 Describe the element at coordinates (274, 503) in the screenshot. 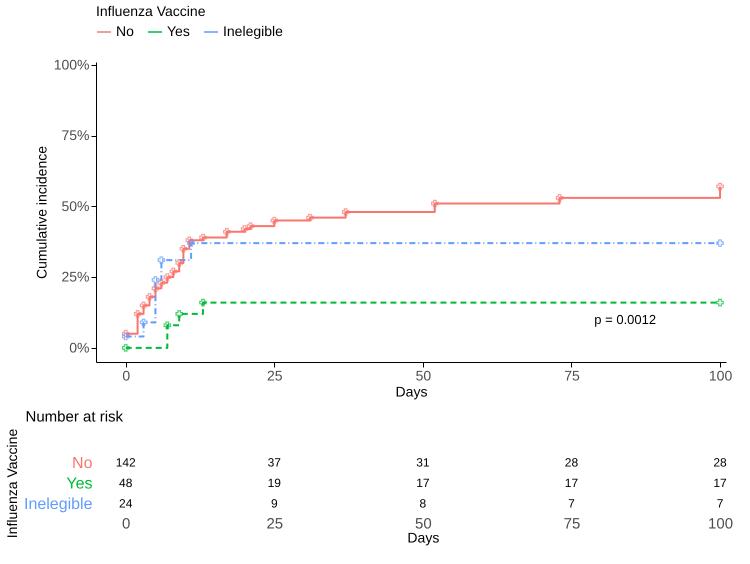

I see `data-label: 9` at that location.